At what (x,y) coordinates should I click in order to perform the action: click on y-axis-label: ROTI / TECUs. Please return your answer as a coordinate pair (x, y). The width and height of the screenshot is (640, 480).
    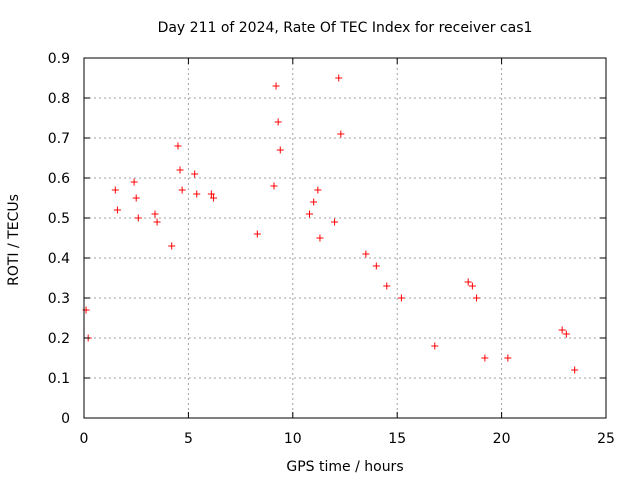
    Looking at the image, I should click on (14, 240).